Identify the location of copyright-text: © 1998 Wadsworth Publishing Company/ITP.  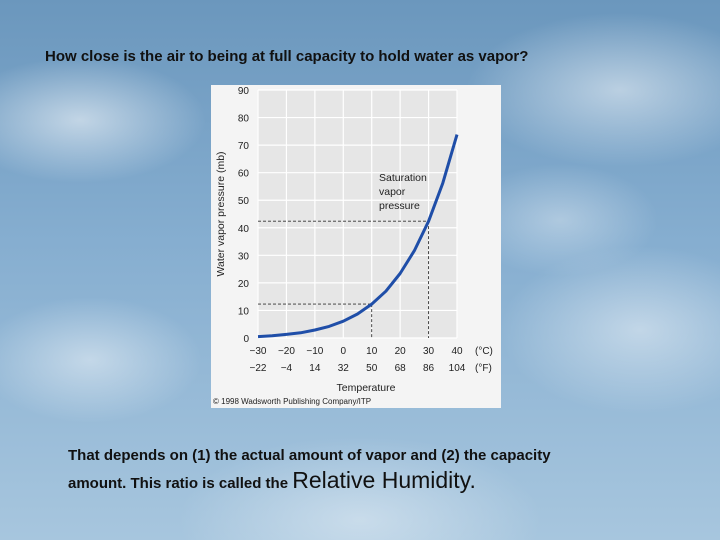
(292, 401).